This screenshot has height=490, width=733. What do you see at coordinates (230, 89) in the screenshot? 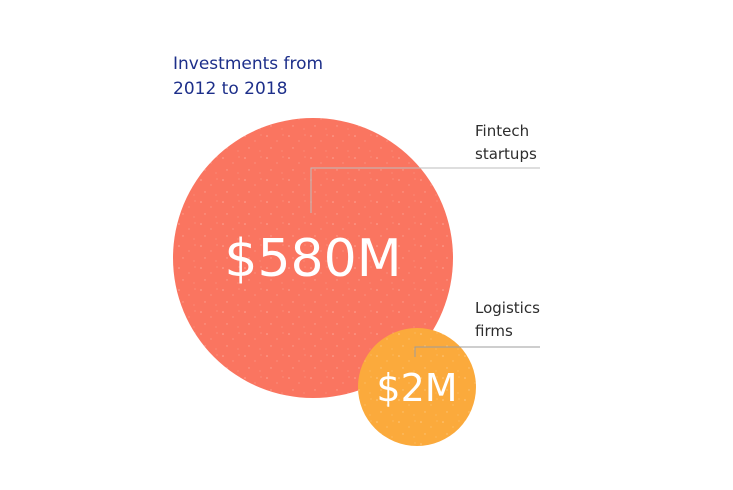
I see `chart-title-line-2: 2012 to 2018` at bounding box center [230, 89].